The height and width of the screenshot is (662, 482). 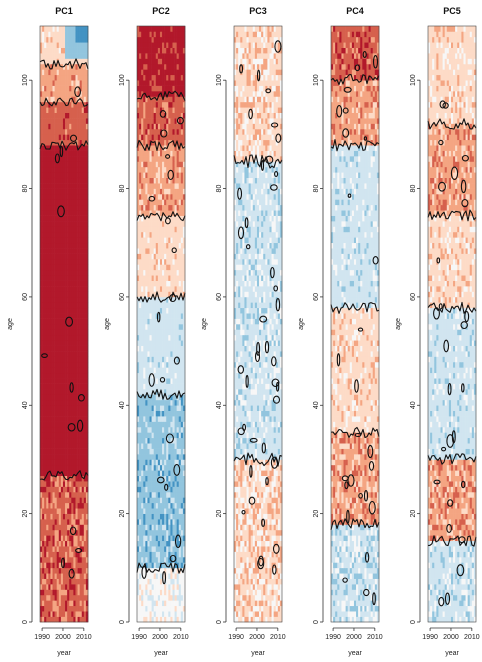 What do you see at coordinates (64, 324) in the screenshot?
I see `plot-frame` at bounding box center [64, 324].